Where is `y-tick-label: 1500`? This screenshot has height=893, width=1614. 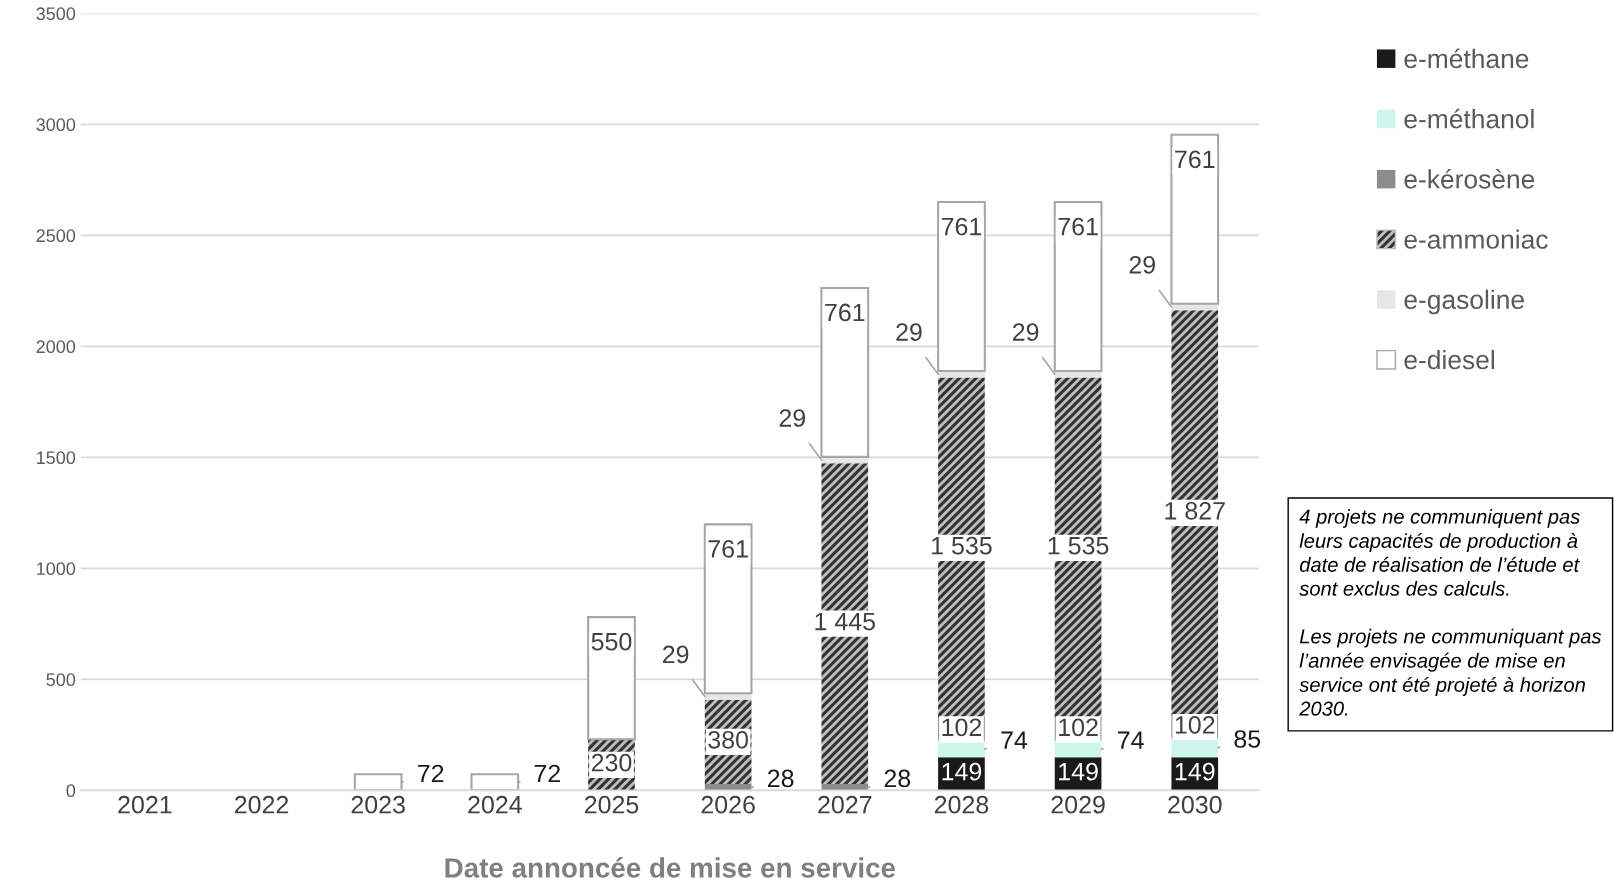
y-tick-label: 1500 is located at coordinates (56, 458).